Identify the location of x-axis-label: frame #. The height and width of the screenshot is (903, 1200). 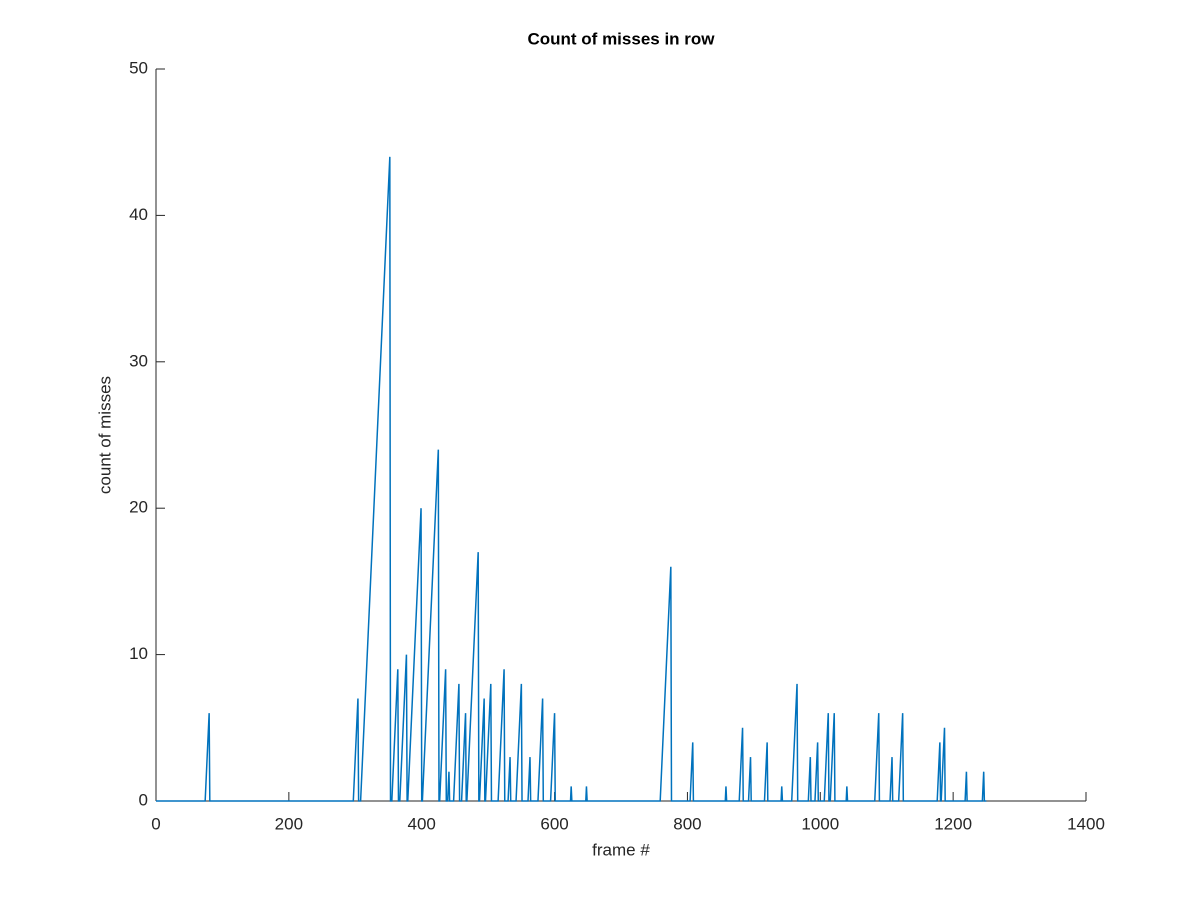
(621, 849).